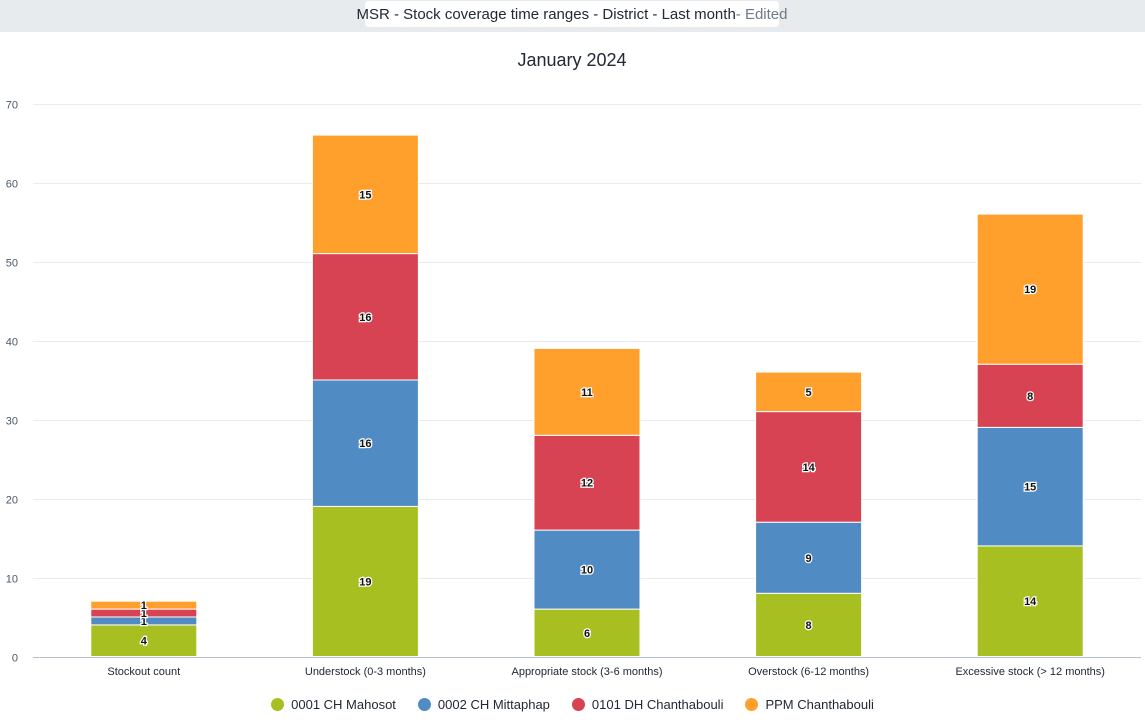 This screenshot has width=1145, height=727. What do you see at coordinates (15, 659) in the screenshot?
I see `y-tick-label: 0` at bounding box center [15, 659].